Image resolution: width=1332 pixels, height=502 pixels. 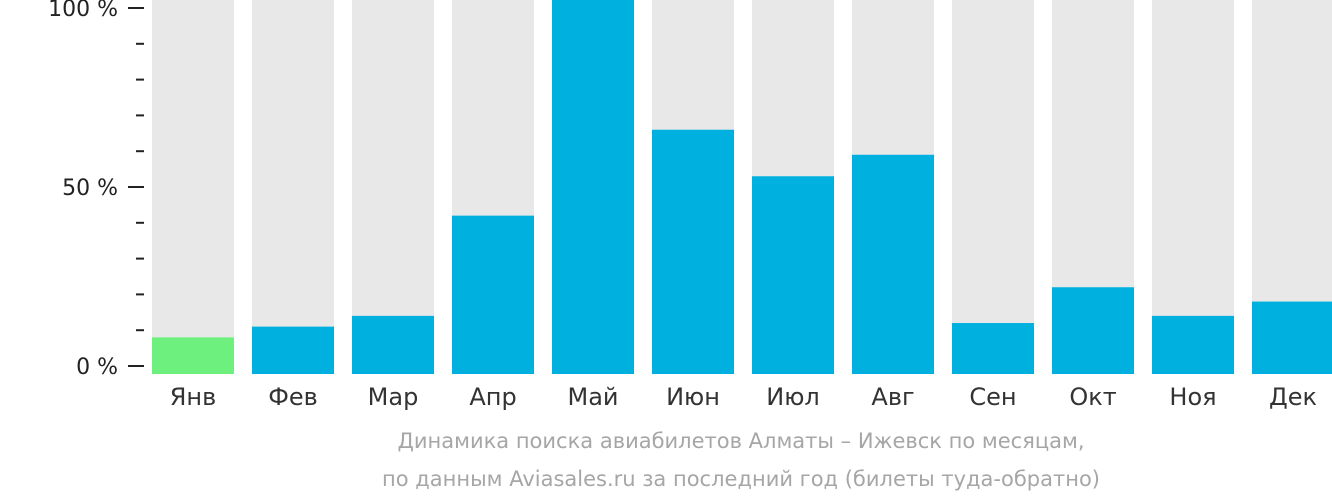 What do you see at coordinates (1192, 397) in the screenshot?
I see `x-category-label: Ноя` at bounding box center [1192, 397].